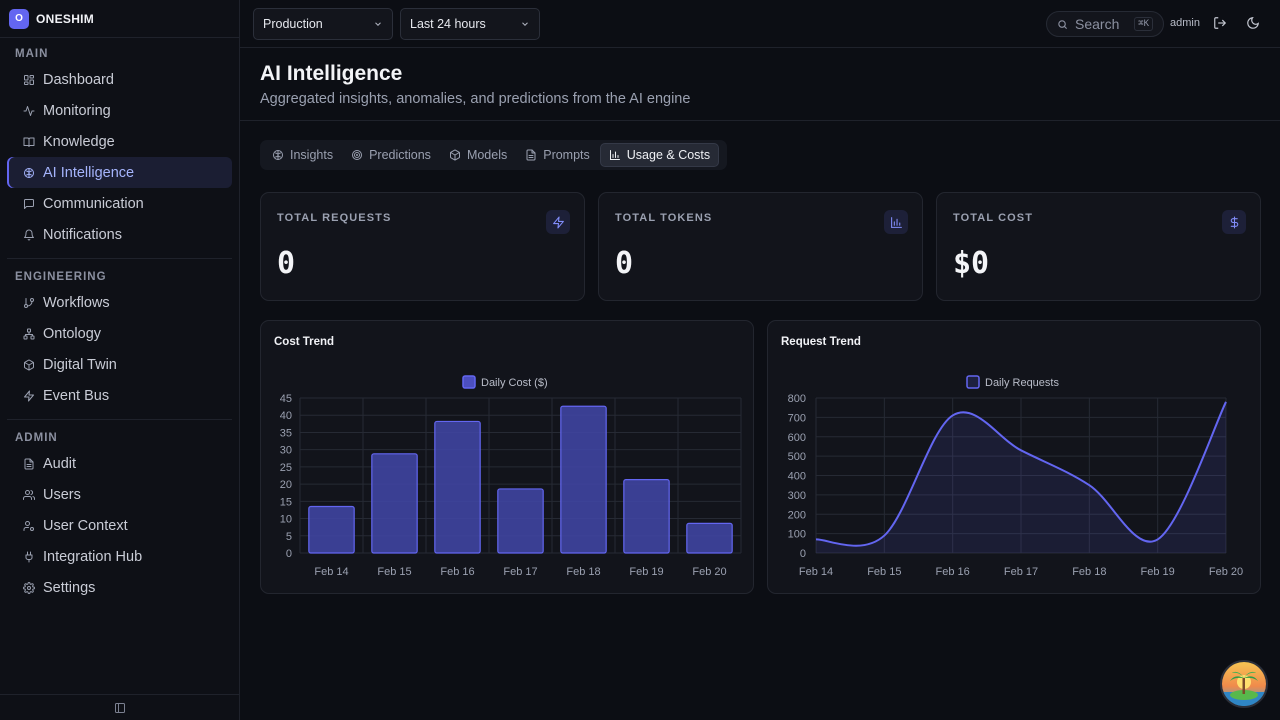 The width and height of the screenshot is (1280, 720). I want to click on sidebar-item-dashboard: Dashboard, so click(119, 79).